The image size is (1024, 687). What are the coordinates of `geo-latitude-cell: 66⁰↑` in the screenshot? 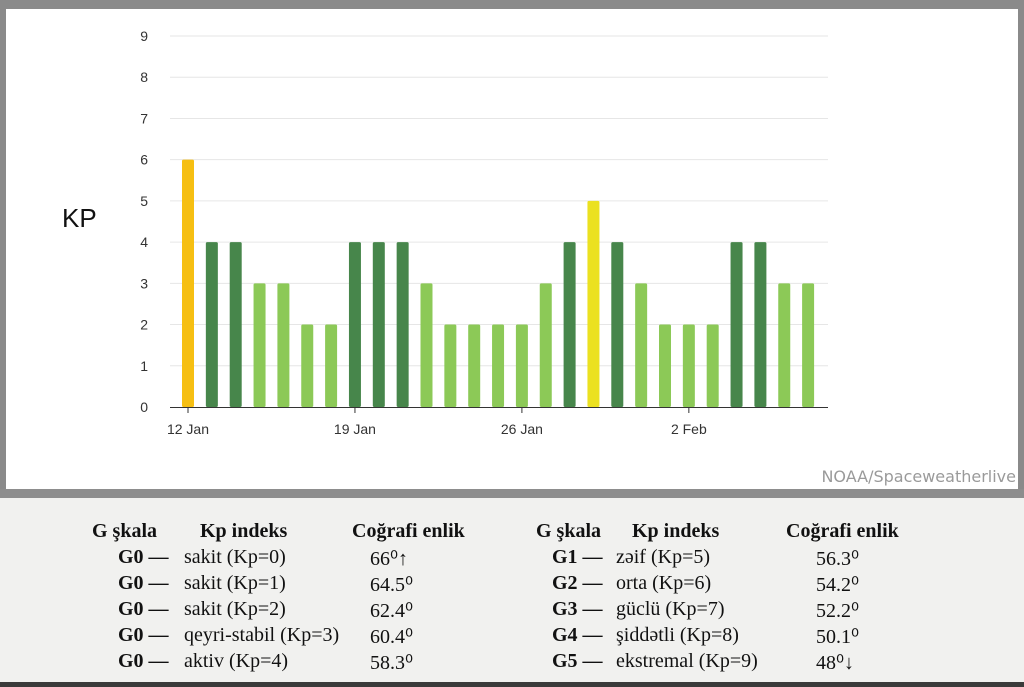 It's located at (389, 559).